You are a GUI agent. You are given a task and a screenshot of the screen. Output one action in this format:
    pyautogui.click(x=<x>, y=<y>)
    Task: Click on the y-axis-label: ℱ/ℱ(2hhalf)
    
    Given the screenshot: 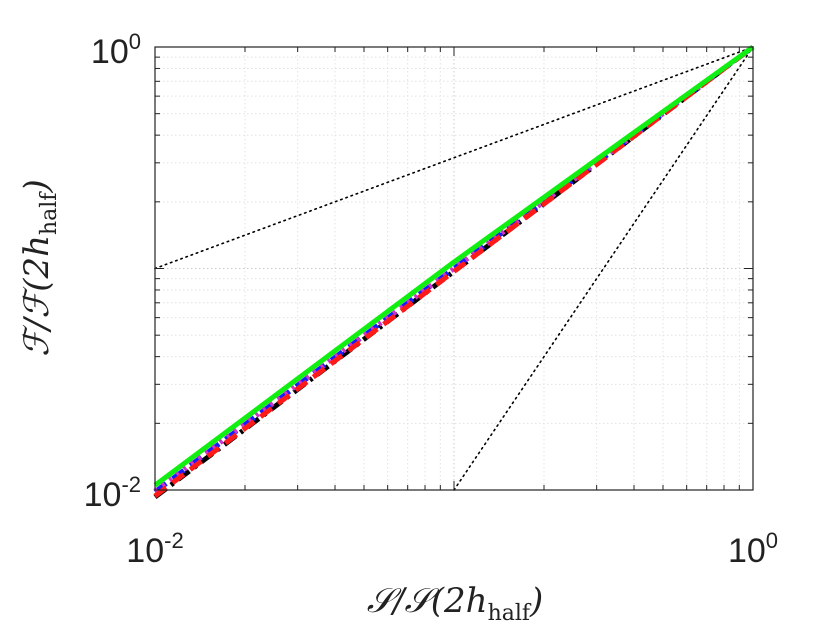 What is the action you would take?
    pyautogui.click(x=39, y=267)
    